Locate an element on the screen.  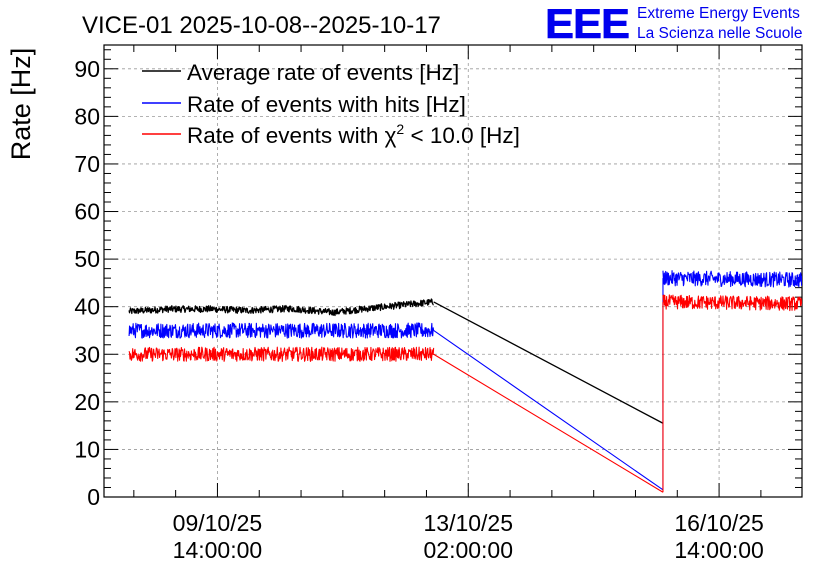
x-tick-label-date: 09/10/25 is located at coordinates (218, 523).